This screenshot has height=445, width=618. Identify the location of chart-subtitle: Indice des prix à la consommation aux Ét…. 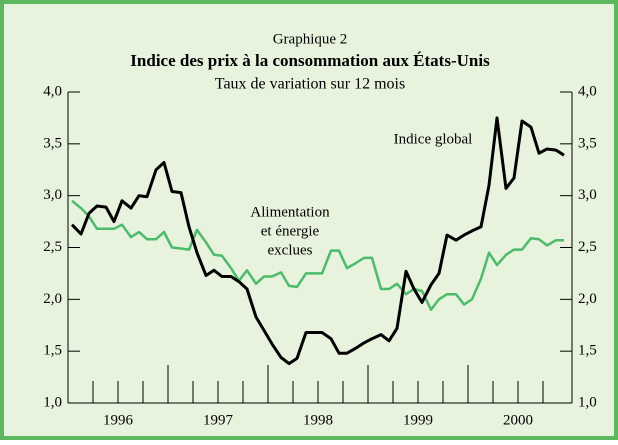
(310, 60).